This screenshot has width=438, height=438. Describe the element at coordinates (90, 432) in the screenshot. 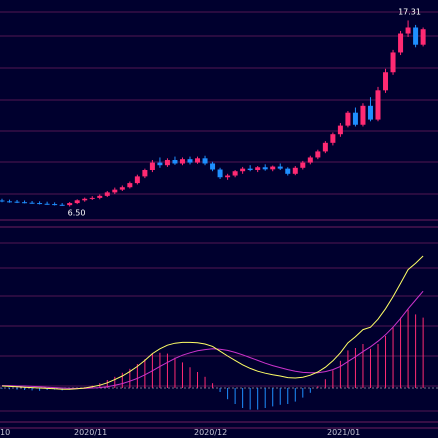

I see `x-tick-label: 2020/11` at that location.